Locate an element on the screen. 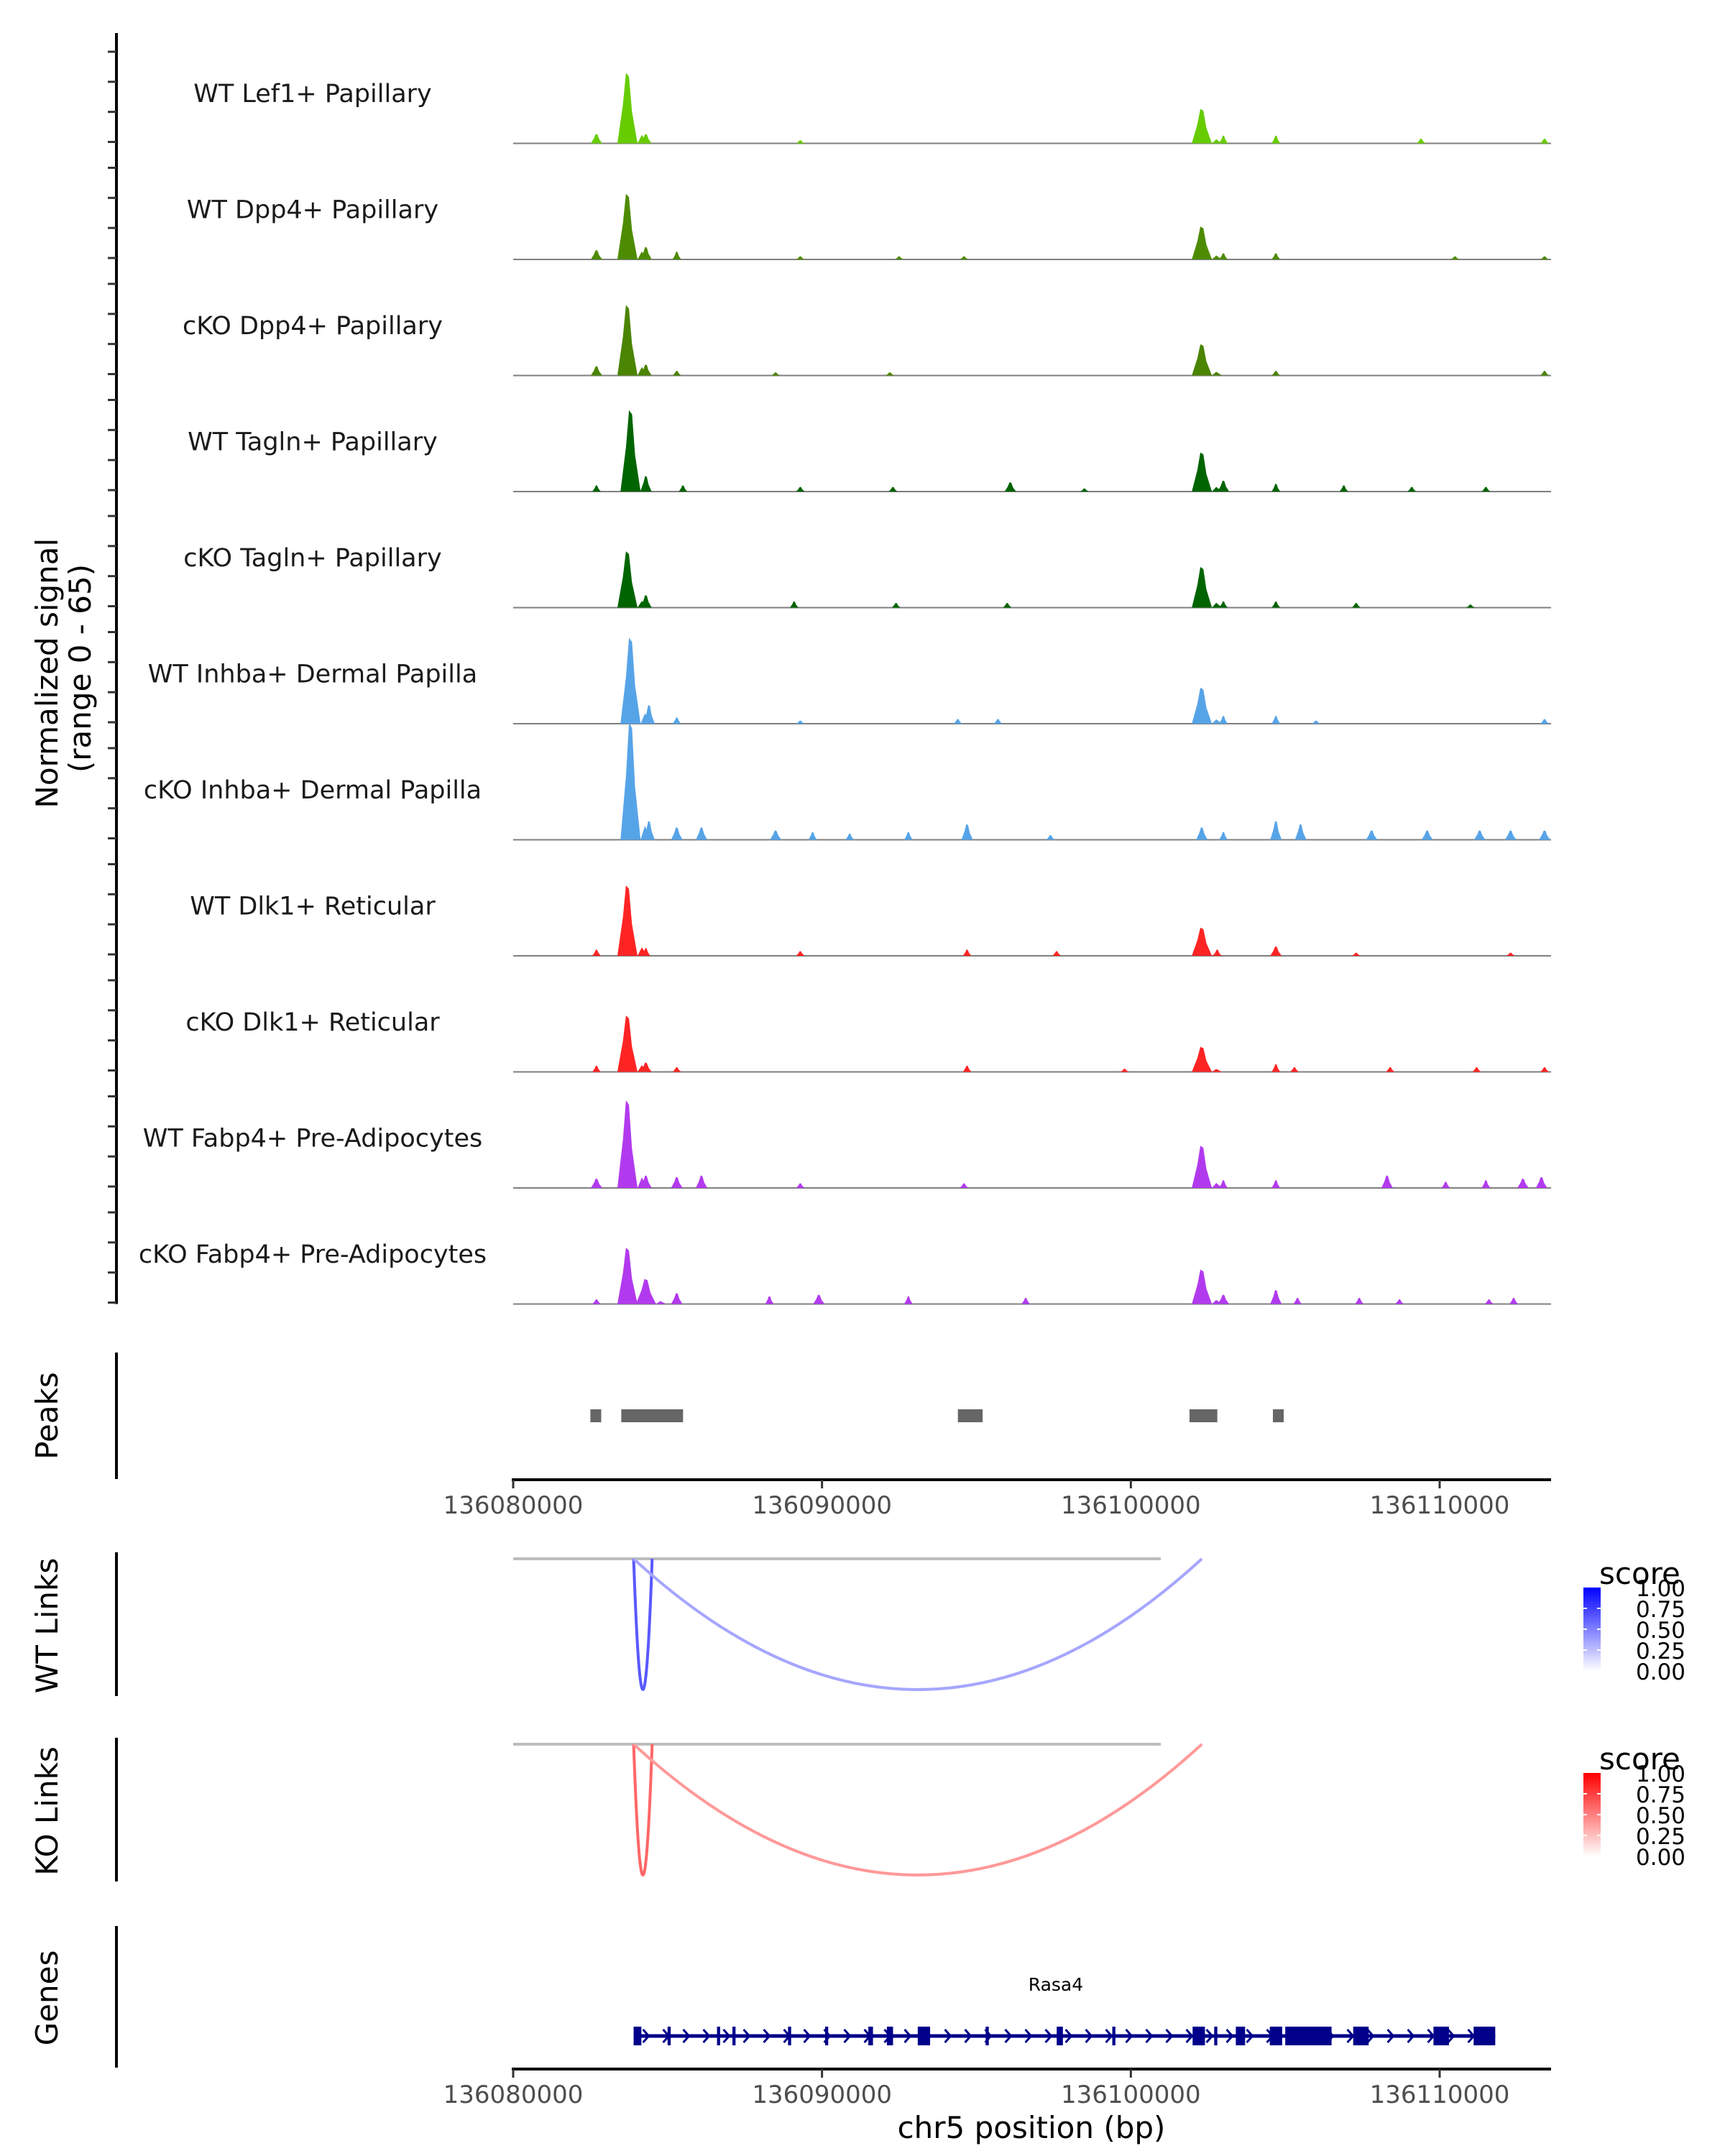  legend-tick-label: 0.25 is located at coordinates (1660, 1652).